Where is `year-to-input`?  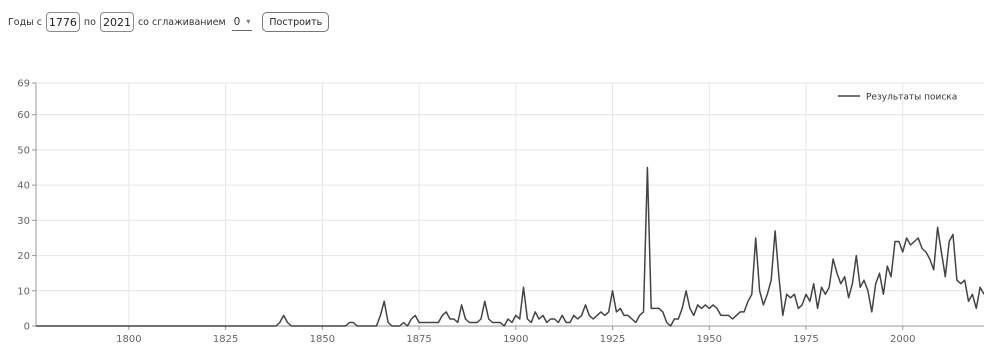
year-to-input is located at coordinates (116, 22).